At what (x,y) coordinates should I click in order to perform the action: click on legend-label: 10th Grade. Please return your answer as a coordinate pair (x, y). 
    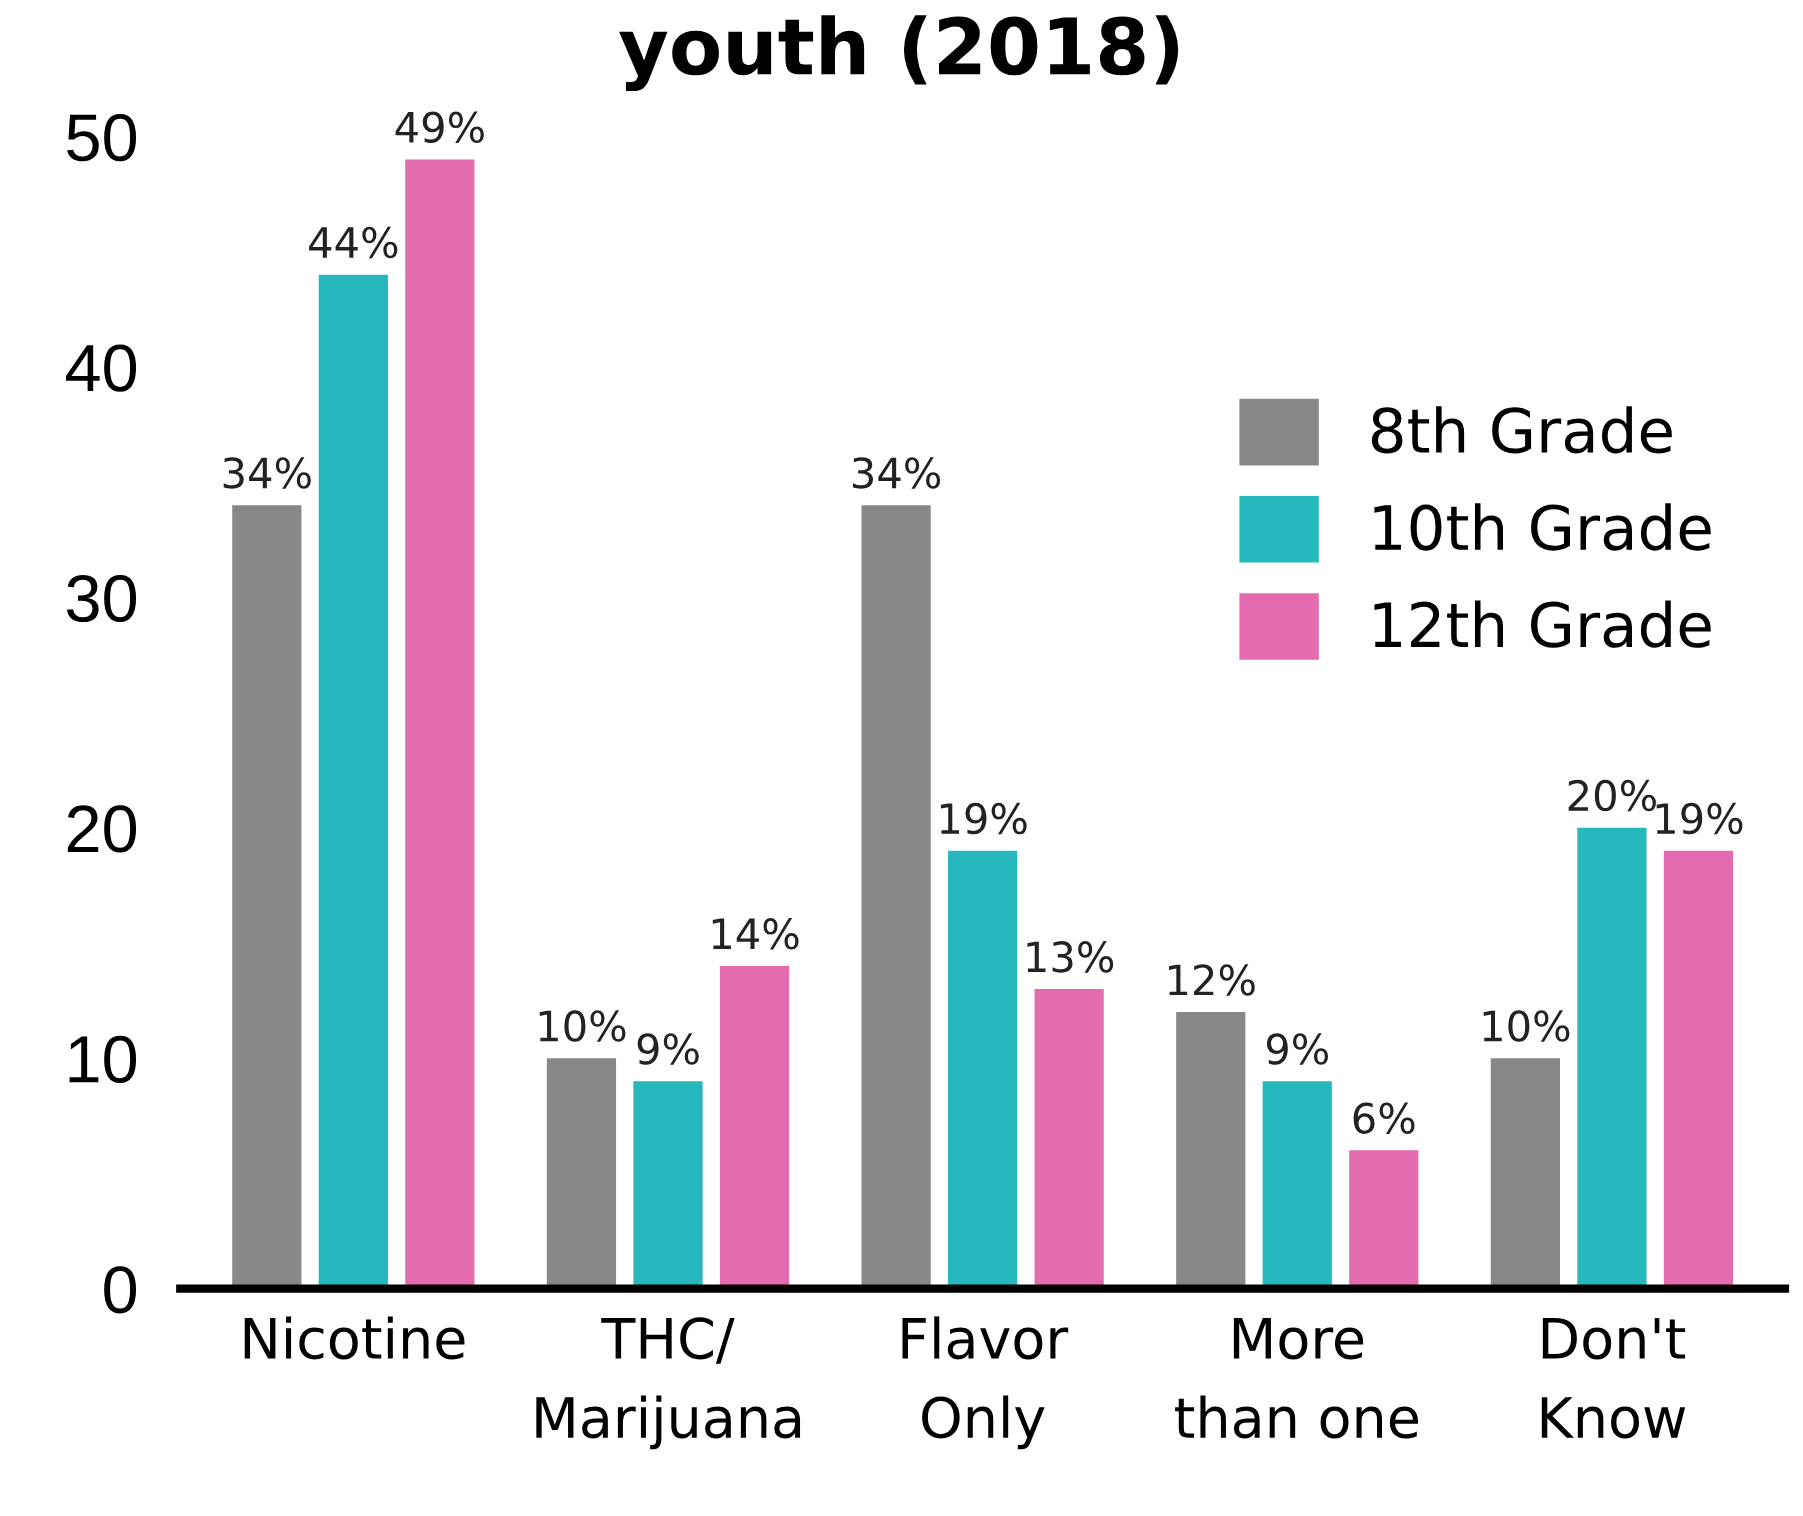
    Looking at the image, I should click on (1542, 527).